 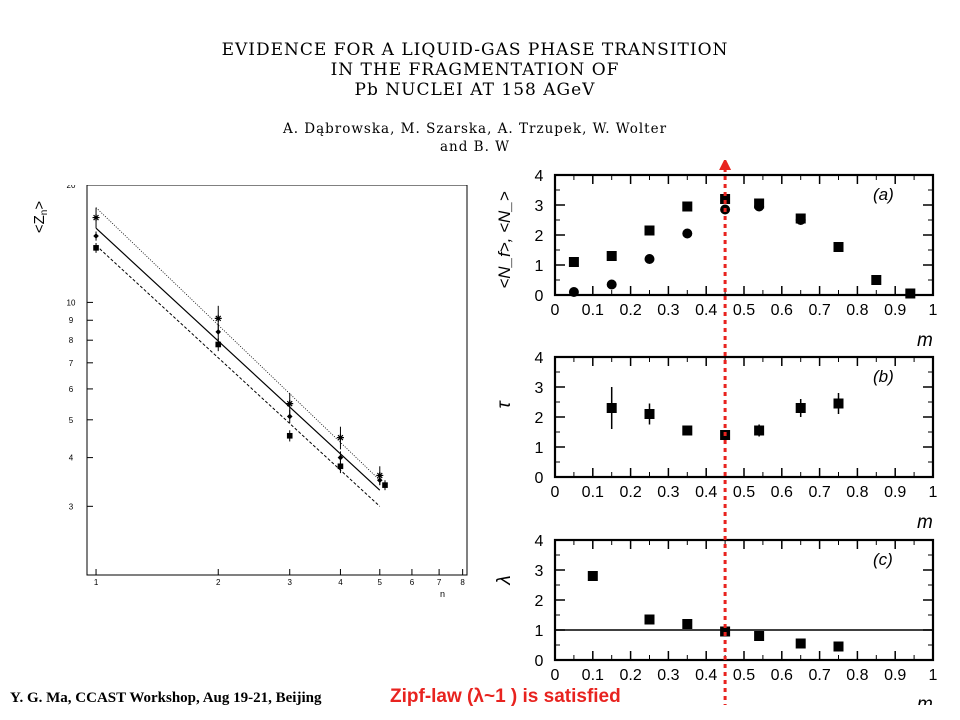 I want to click on left-x-tick-label: 6, so click(x=412, y=582).